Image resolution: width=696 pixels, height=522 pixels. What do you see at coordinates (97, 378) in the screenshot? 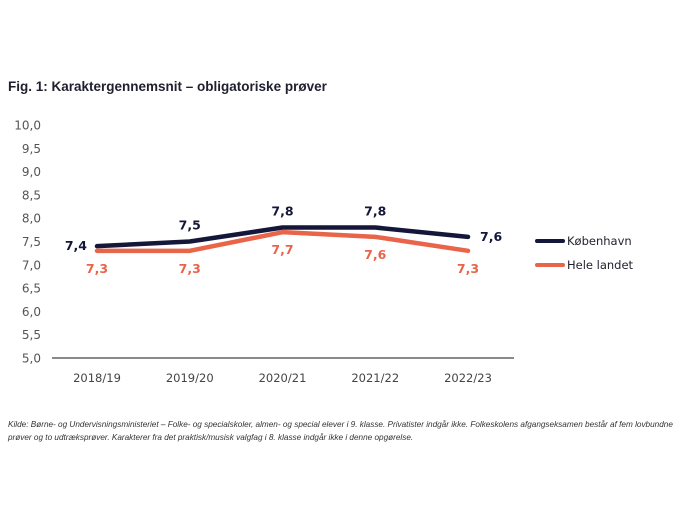
I see `x-tick-label: 2018/19` at bounding box center [97, 378].